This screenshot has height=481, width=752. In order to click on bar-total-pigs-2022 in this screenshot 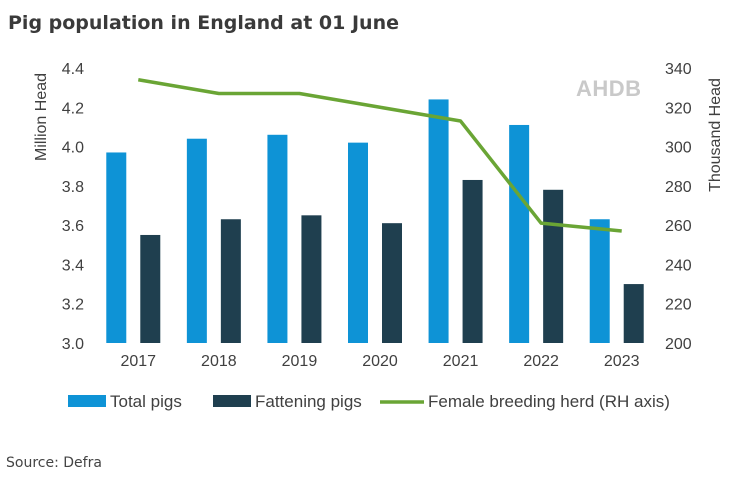, I will do `click(519, 233)`.